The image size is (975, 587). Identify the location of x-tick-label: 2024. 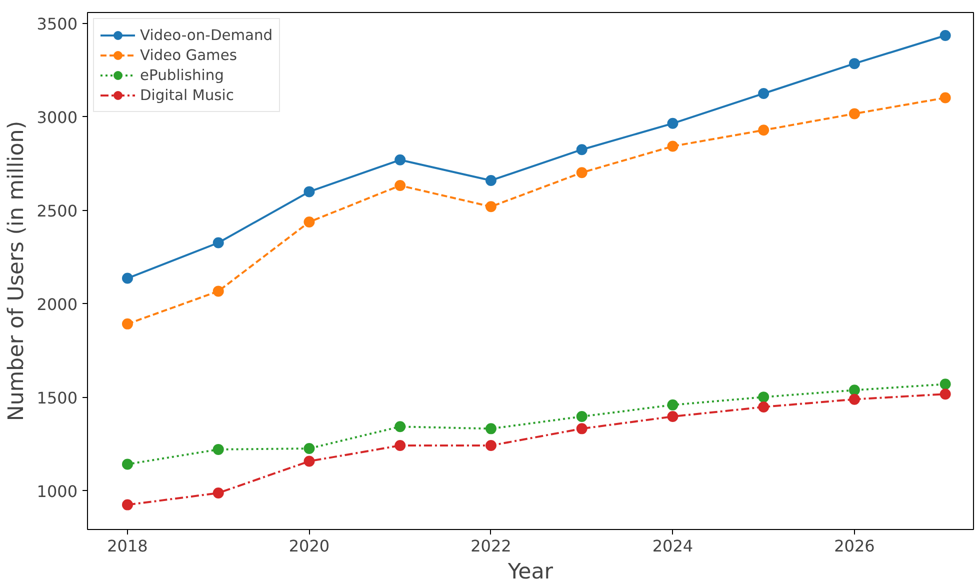
(673, 546).